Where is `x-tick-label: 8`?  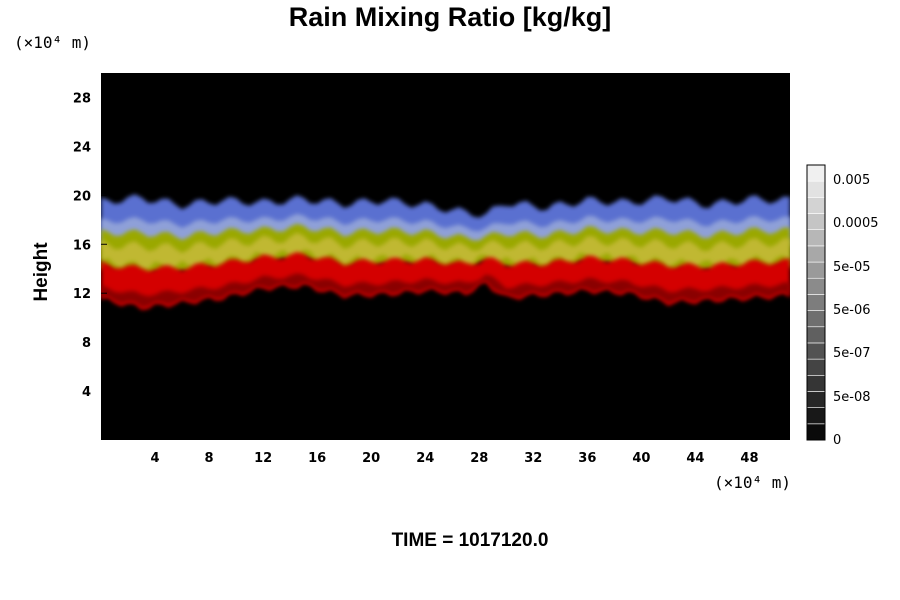 x-tick-label: 8 is located at coordinates (209, 458).